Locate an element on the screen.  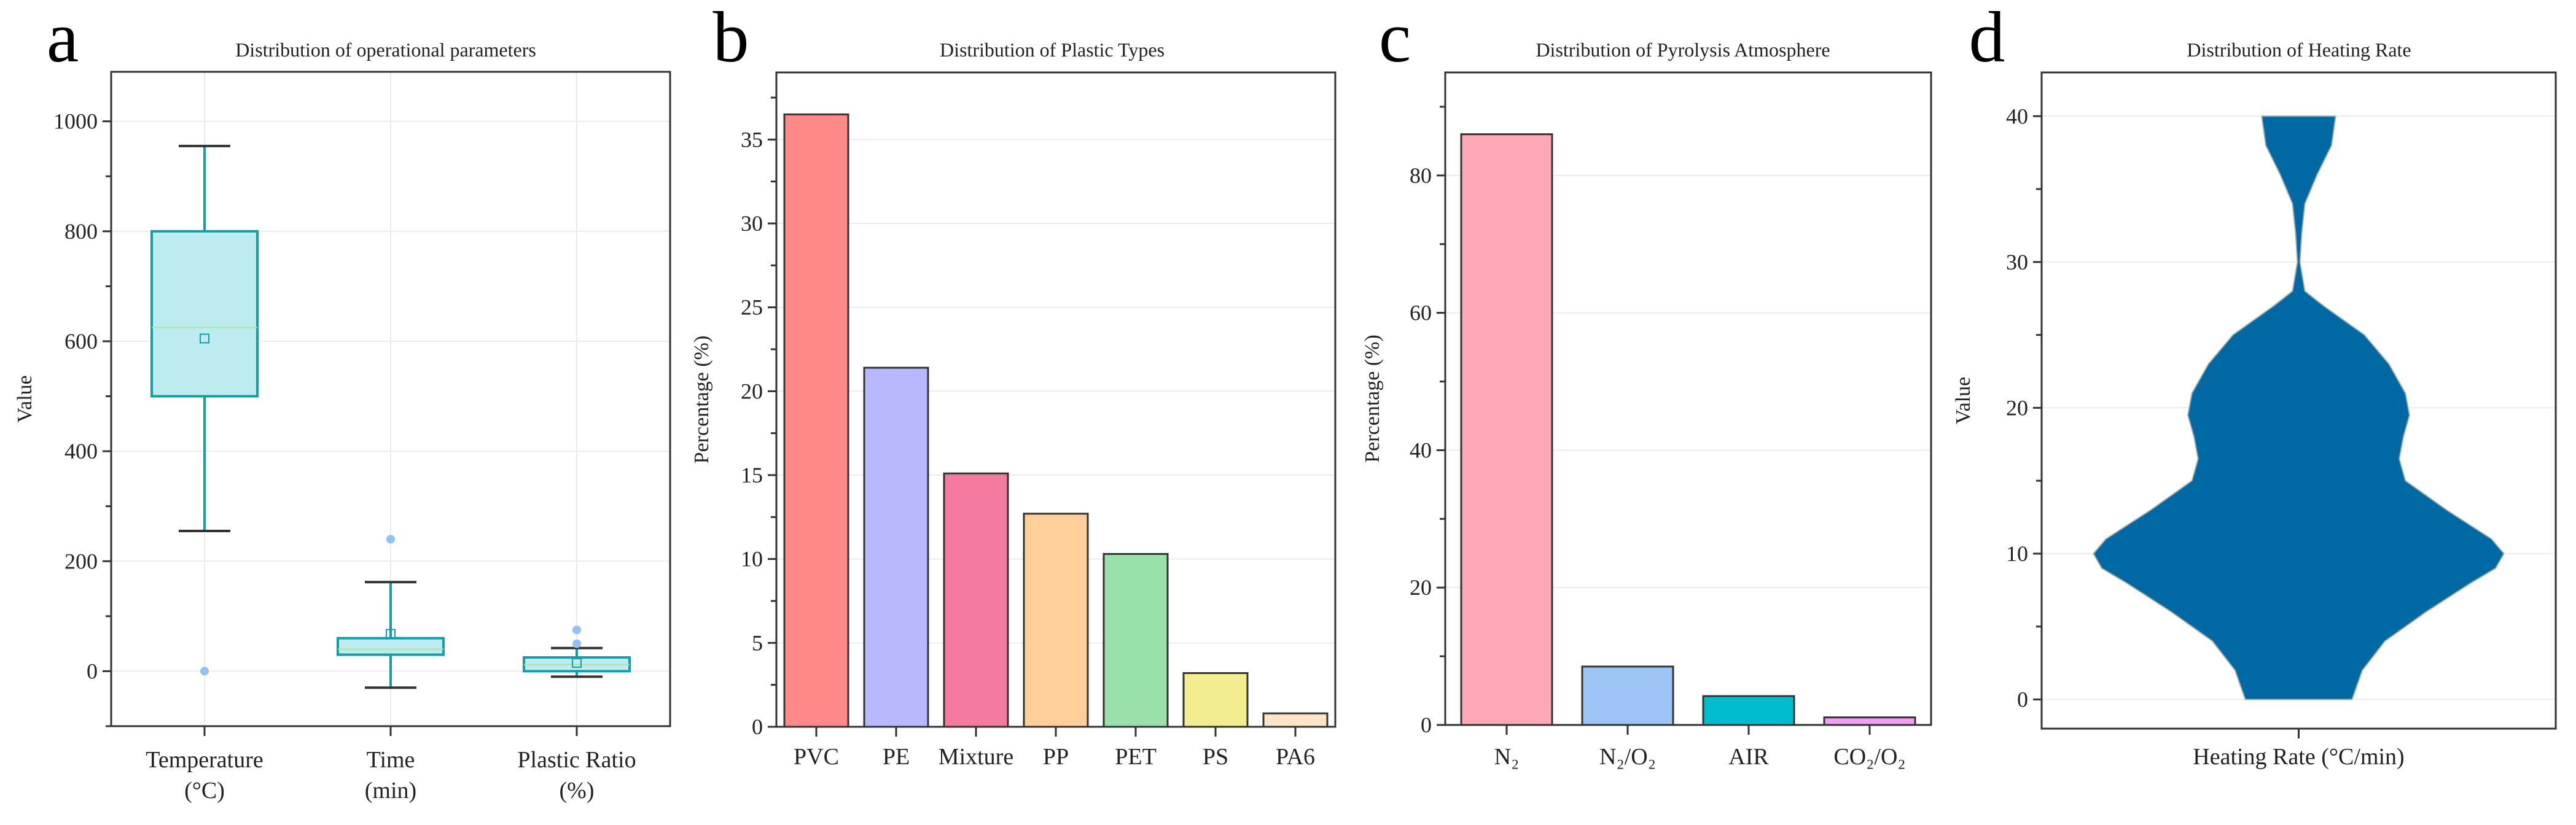
bar-N₂/O₂ is located at coordinates (1627, 695).